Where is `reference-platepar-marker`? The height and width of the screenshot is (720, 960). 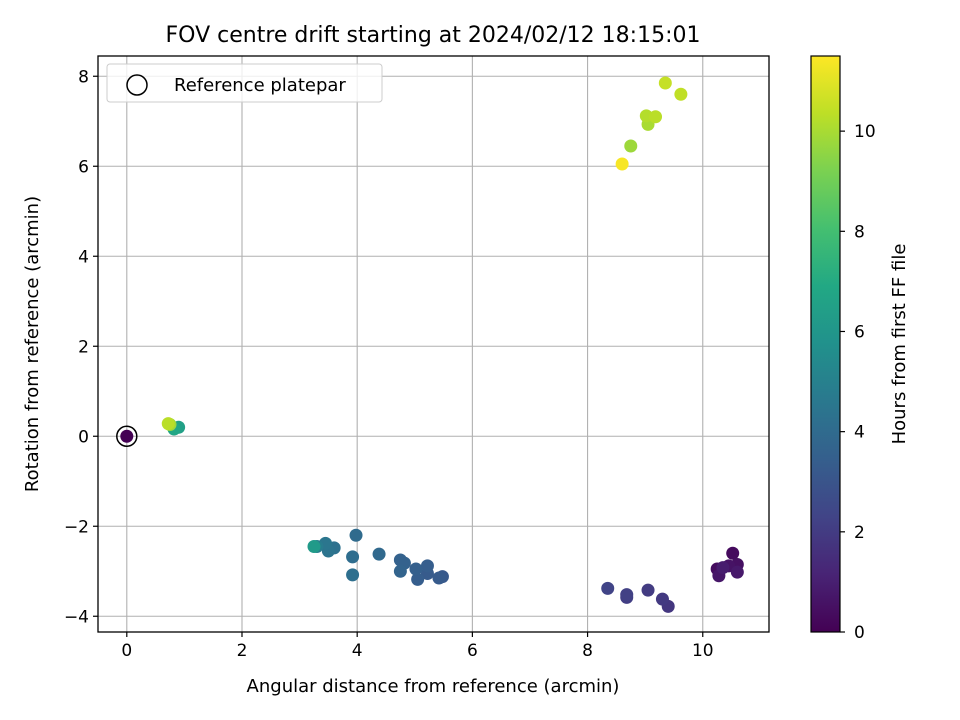
reference-platepar-marker is located at coordinates (127, 436).